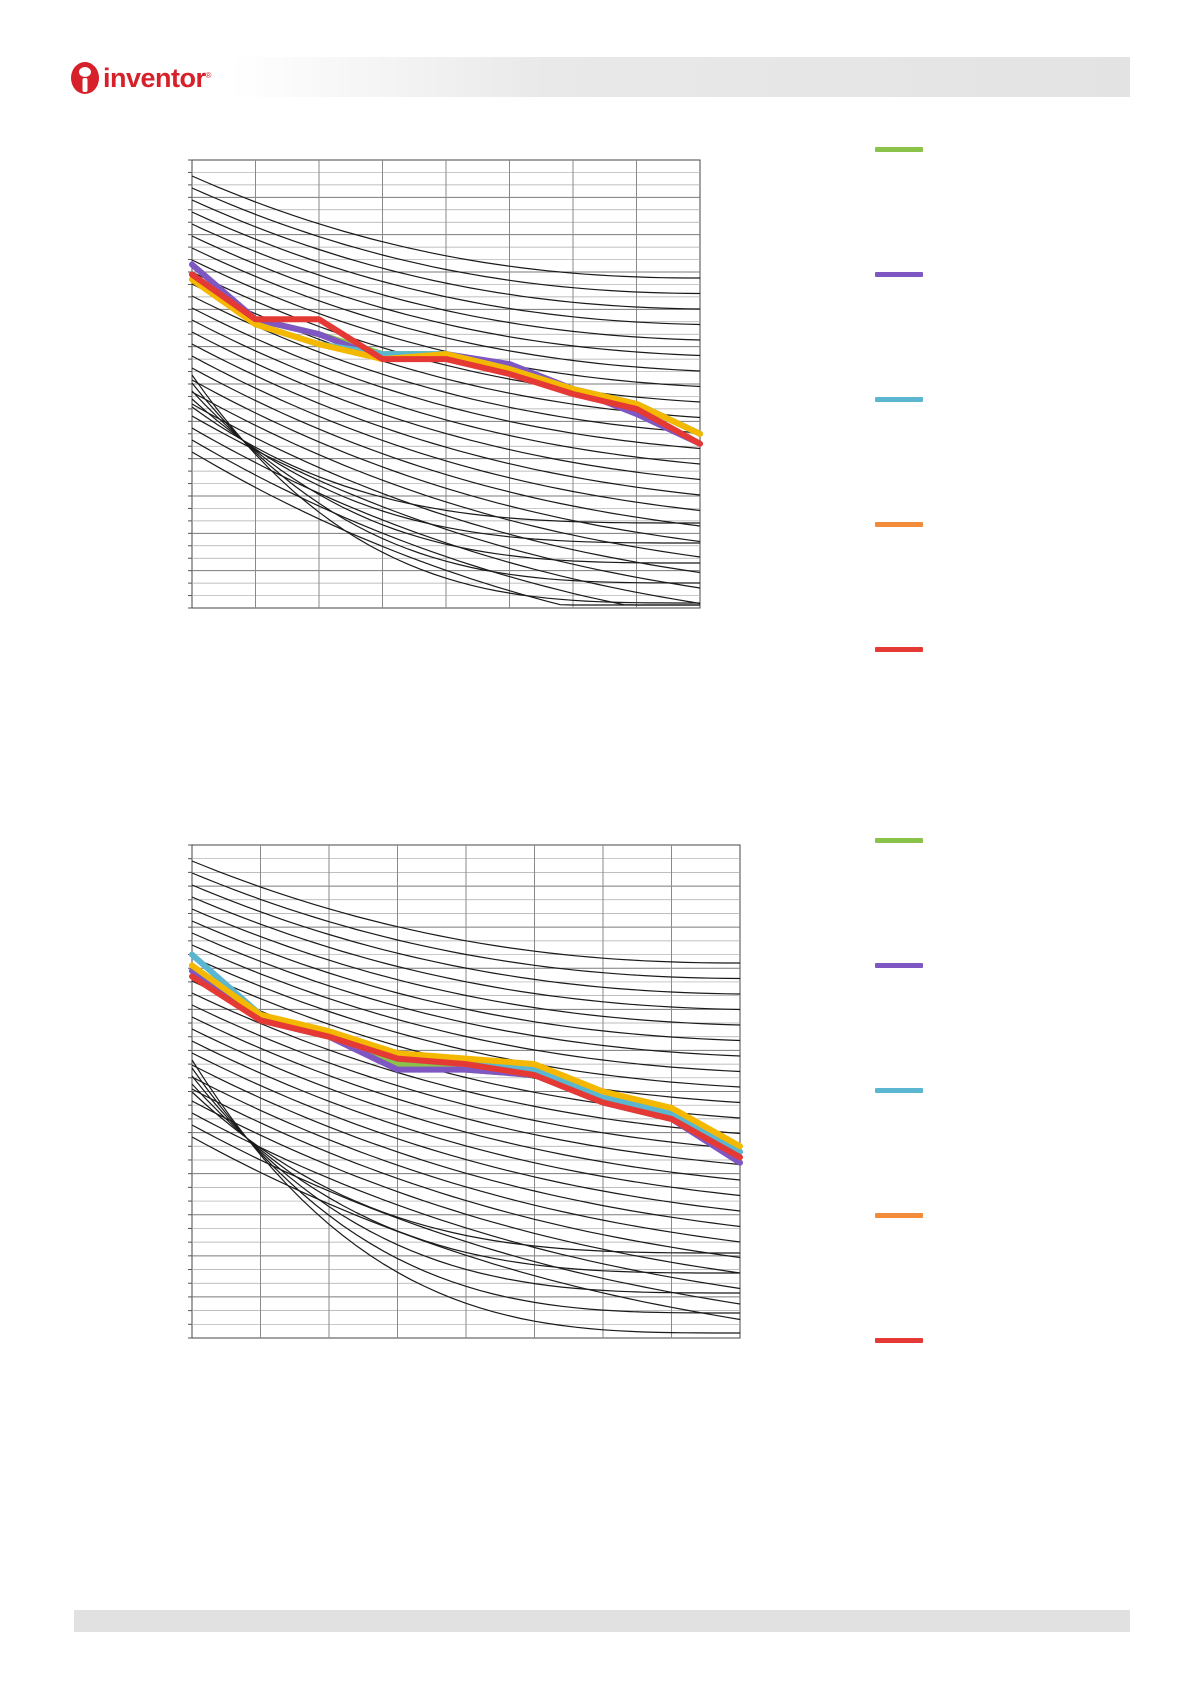  What do you see at coordinates (154, 78) in the screenshot?
I see `brand-name: inventor` at bounding box center [154, 78].